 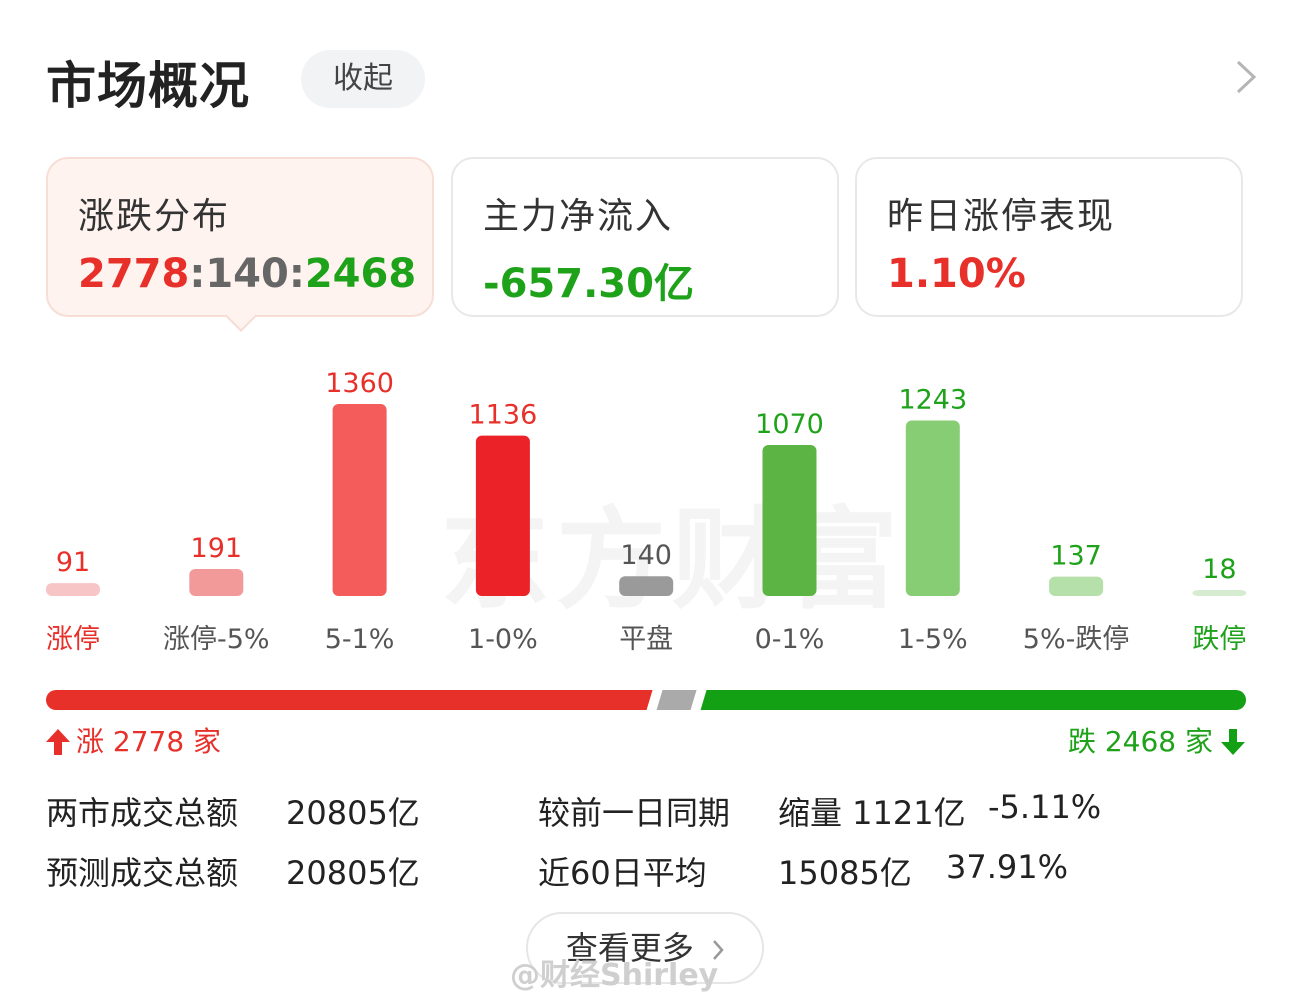 I want to click on up-count: 2778, so click(x=134, y=274).